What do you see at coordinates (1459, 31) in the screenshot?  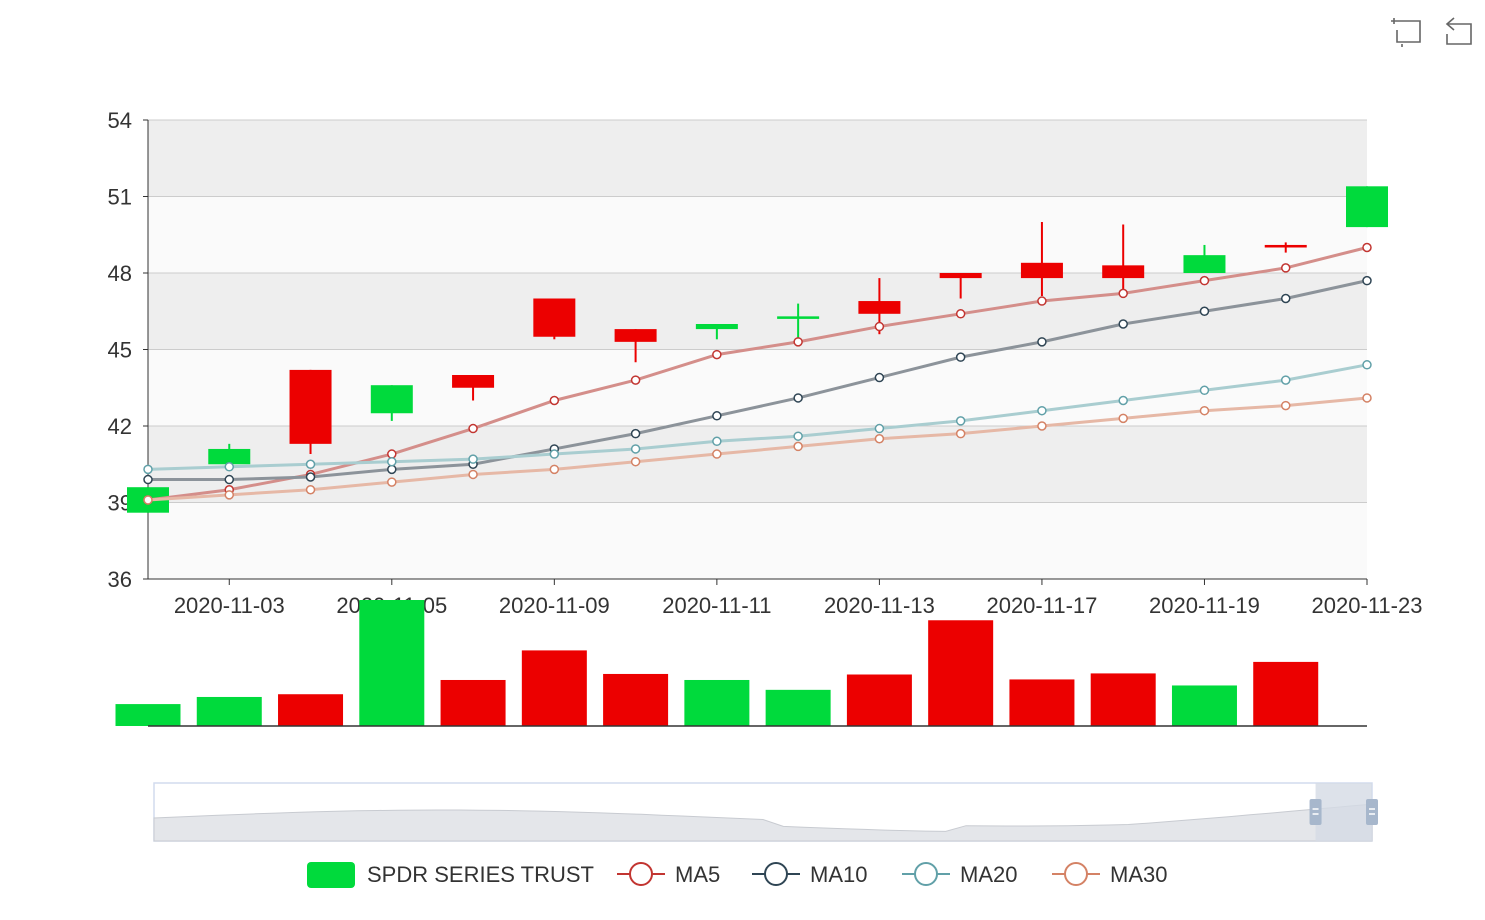 I see `zoom-reset-button` at bounding box center [1459, 31].